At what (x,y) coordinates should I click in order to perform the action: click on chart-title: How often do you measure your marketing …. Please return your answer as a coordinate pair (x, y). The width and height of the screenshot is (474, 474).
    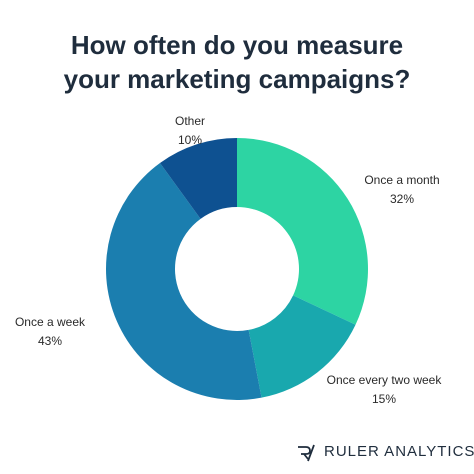
    Looking at the image, I should click on (237, 62).